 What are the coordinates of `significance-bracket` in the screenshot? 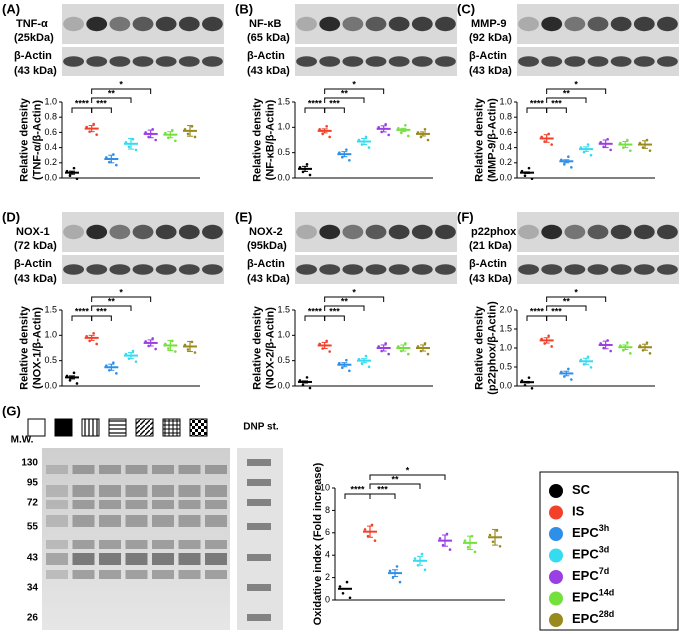 It's located at (556, 110).